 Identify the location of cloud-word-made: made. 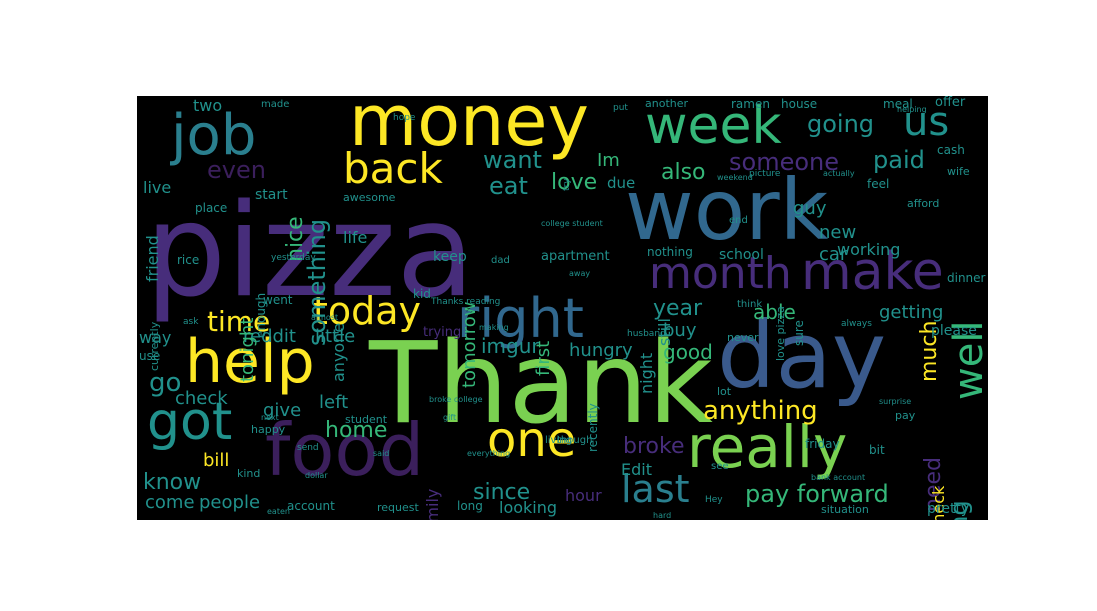
(275, 104).